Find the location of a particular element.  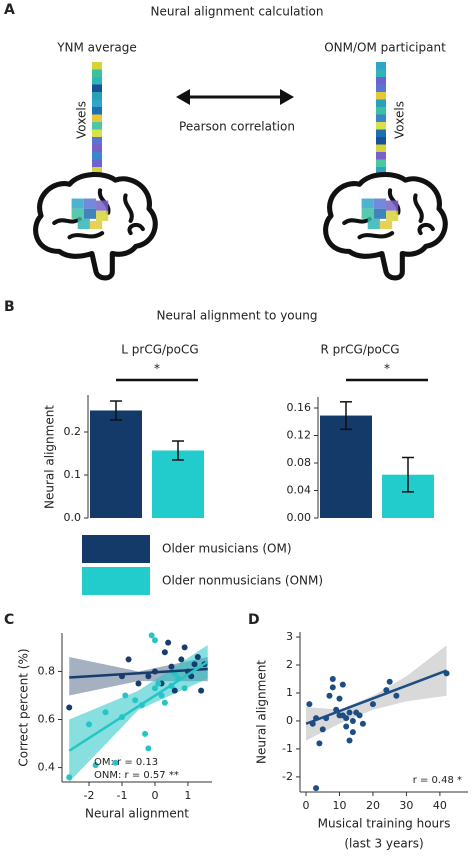

x-axis-label: Musical training hours is located at coordinates (384, 824).